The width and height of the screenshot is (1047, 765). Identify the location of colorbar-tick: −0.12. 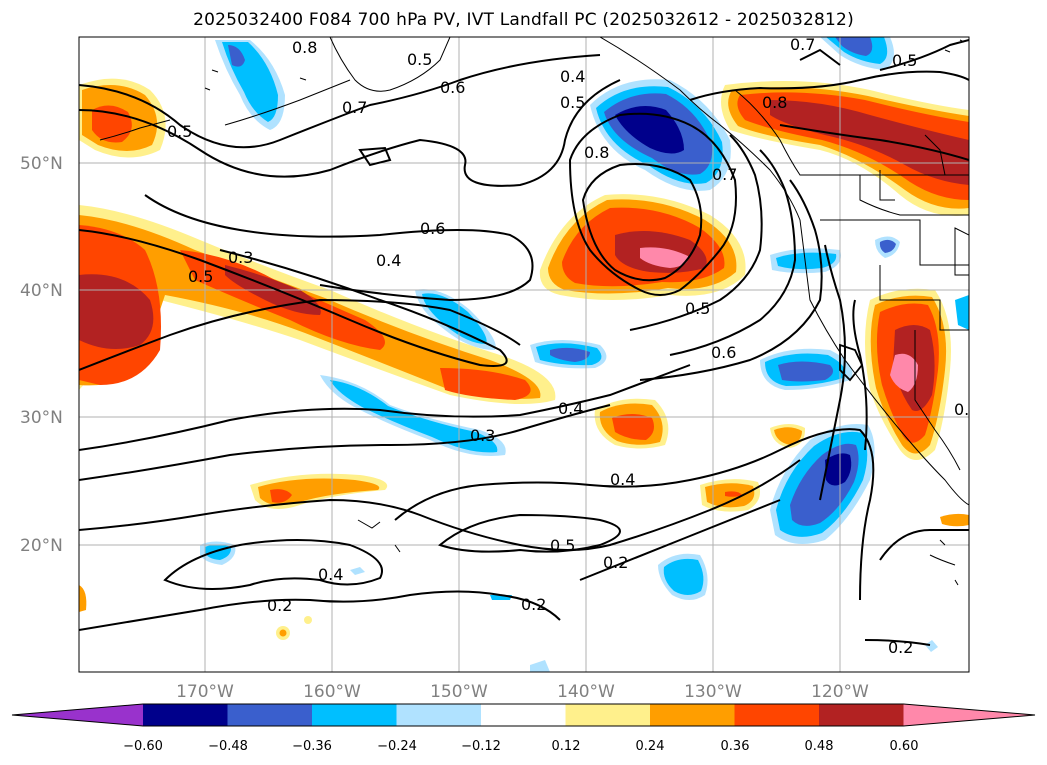
(481, 746).